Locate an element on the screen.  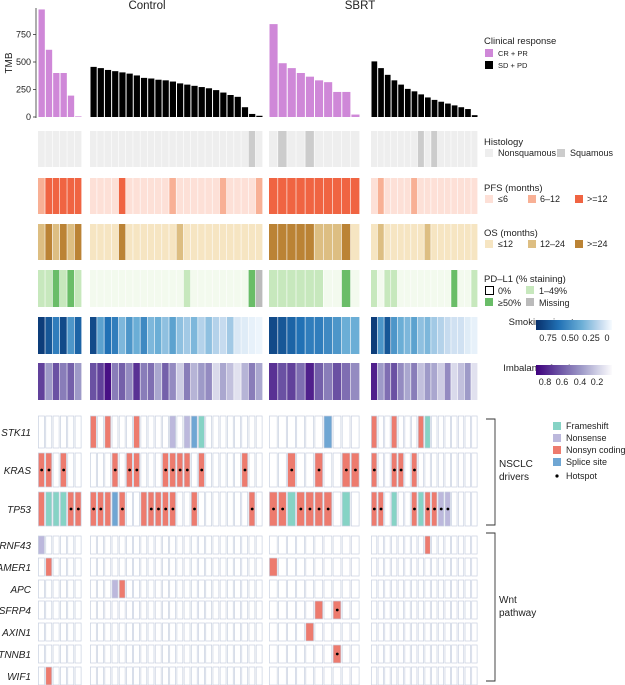
legend-os-le12-label: ≤12 is located at coordinates (505, 244).